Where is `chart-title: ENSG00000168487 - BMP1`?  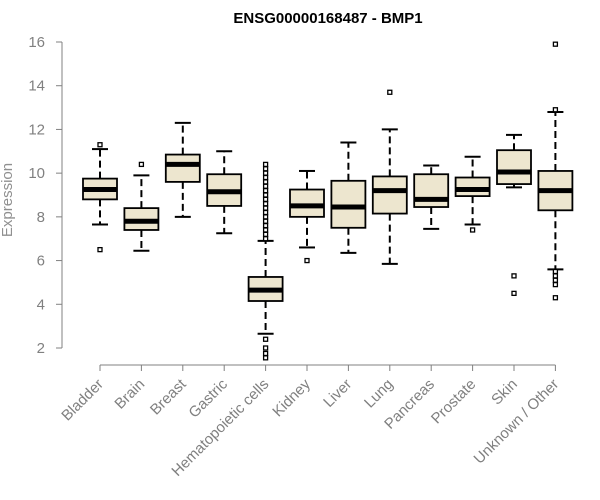 chart-title: ENSG00000168487 - BMP1 is located at coordinates (327, 18).